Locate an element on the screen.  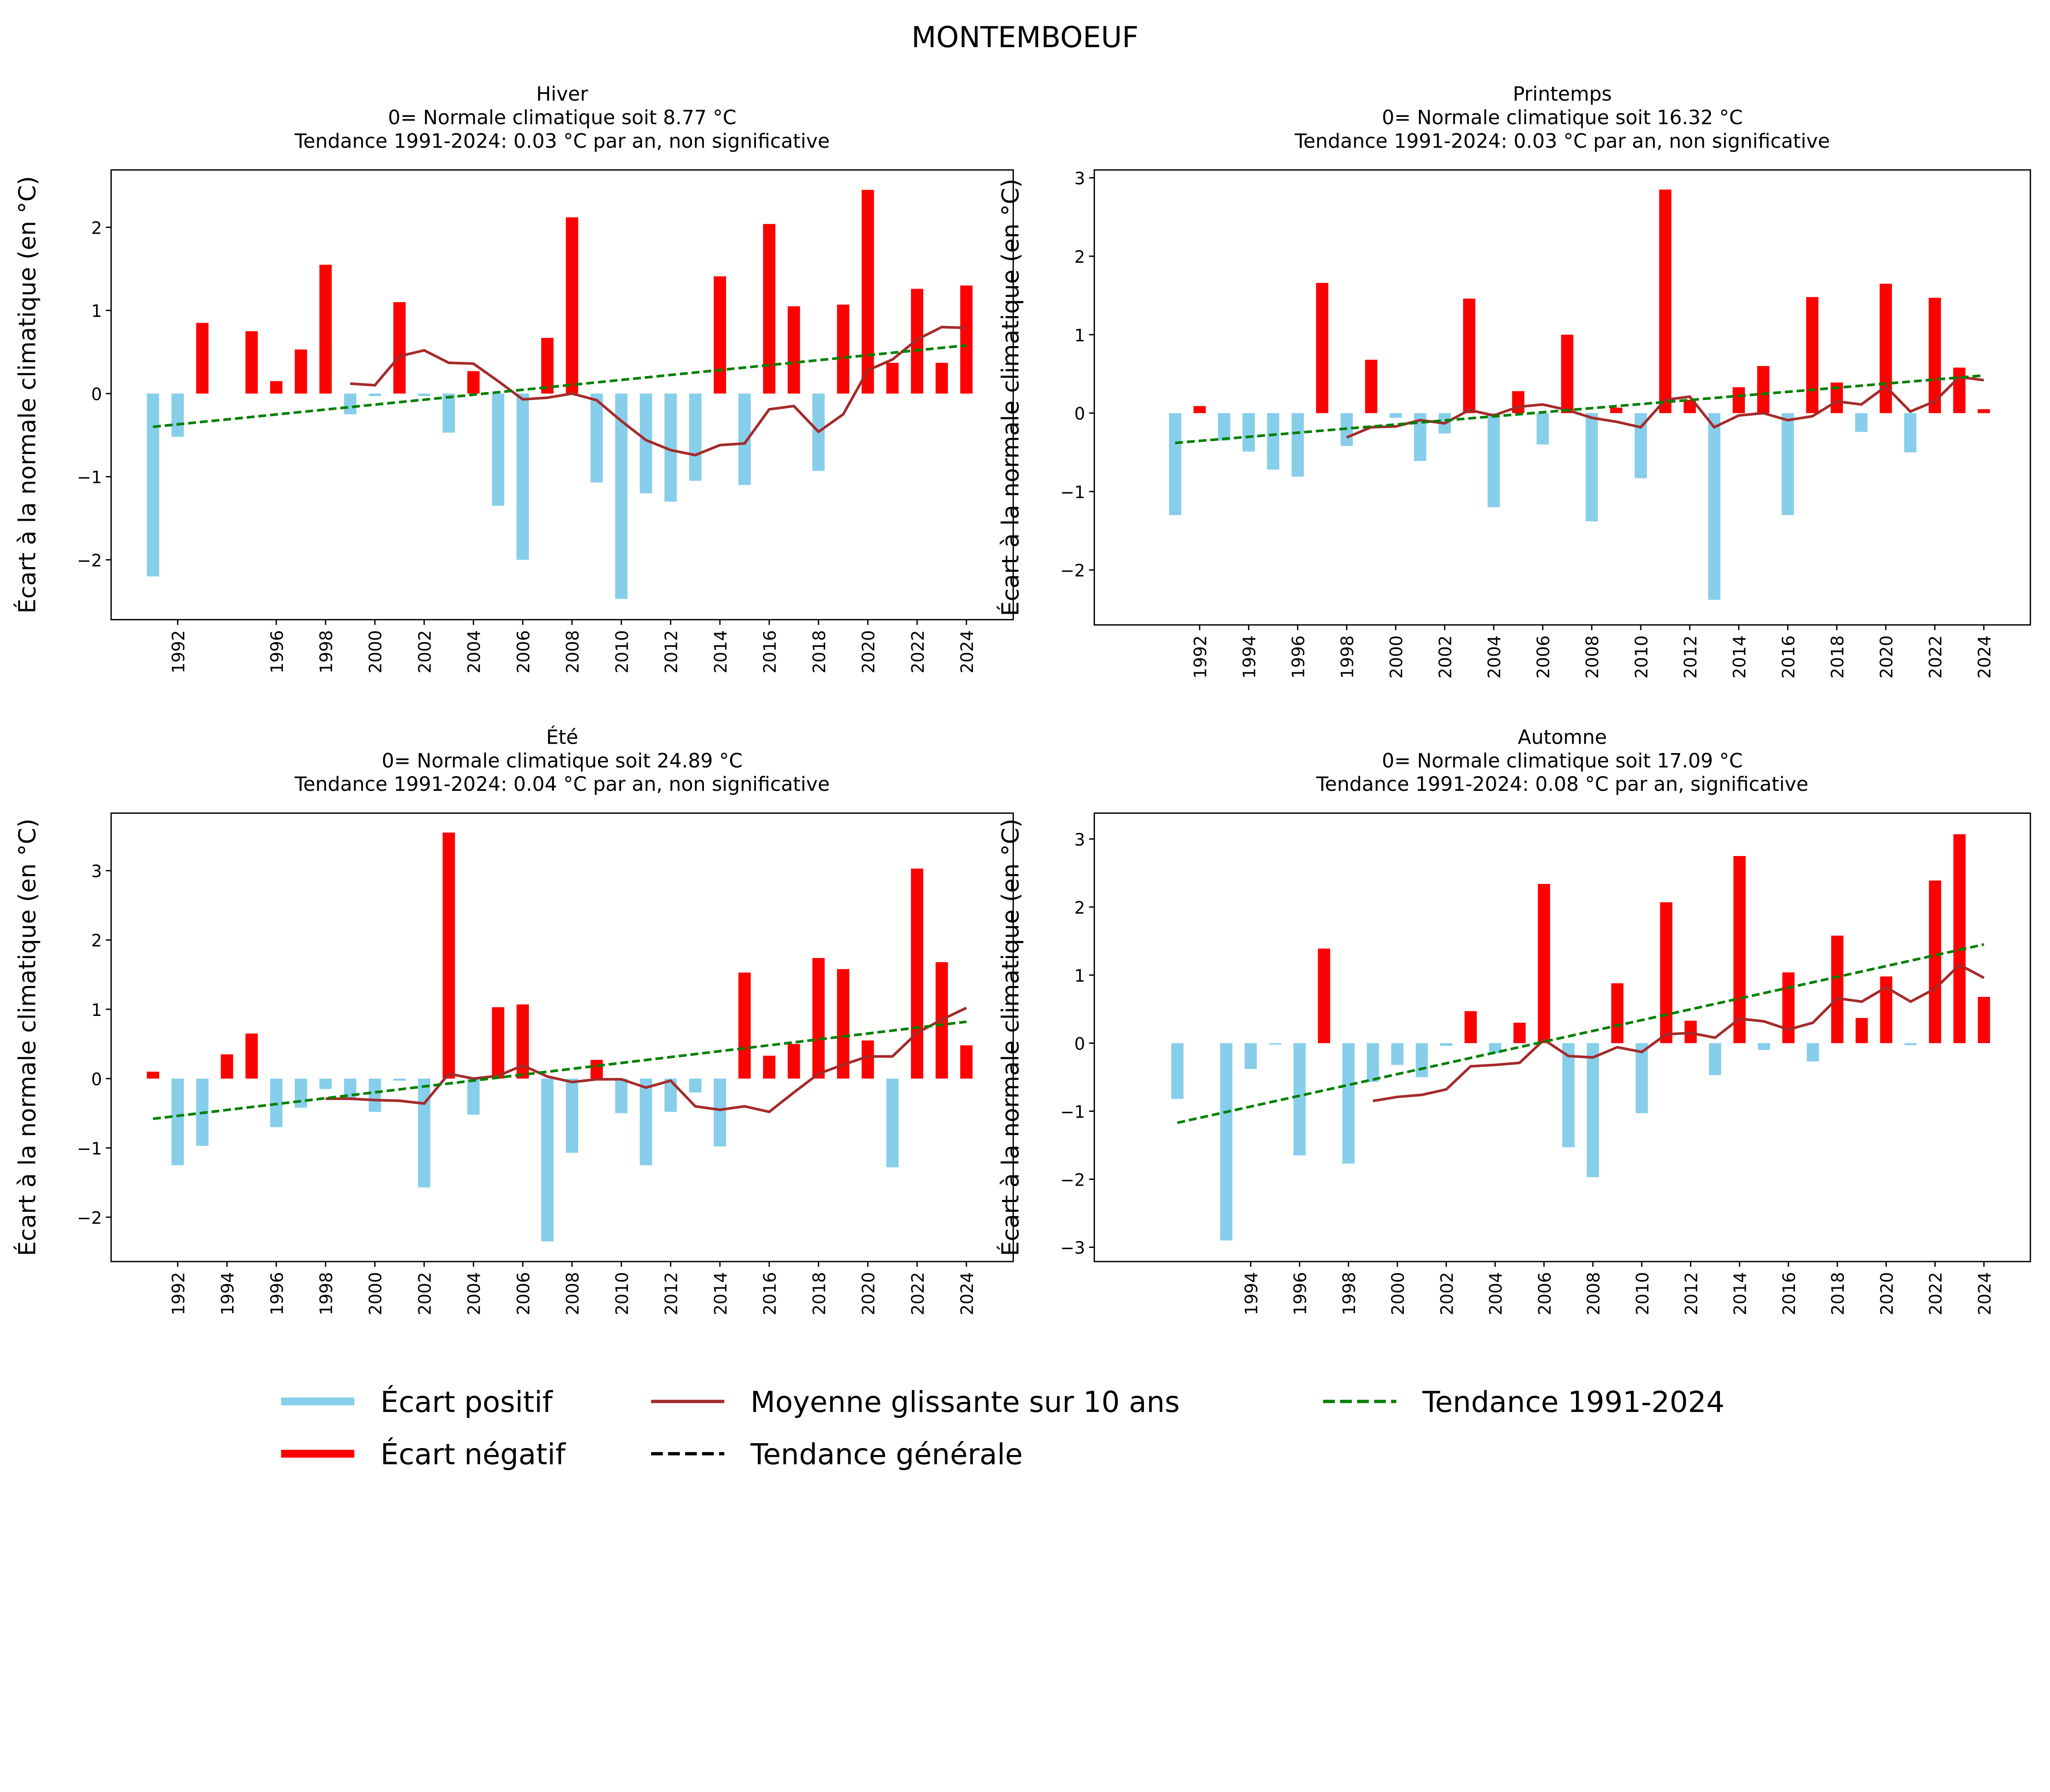
bar-2007 is located at coordinates (547, 366).